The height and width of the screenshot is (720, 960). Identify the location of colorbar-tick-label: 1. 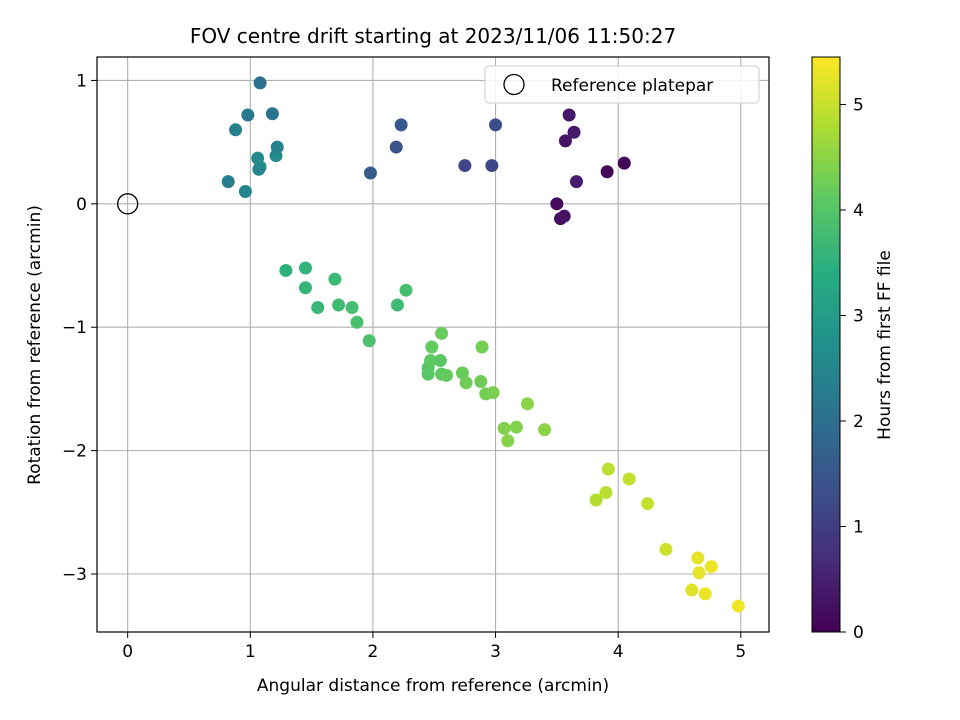
(858, 527).